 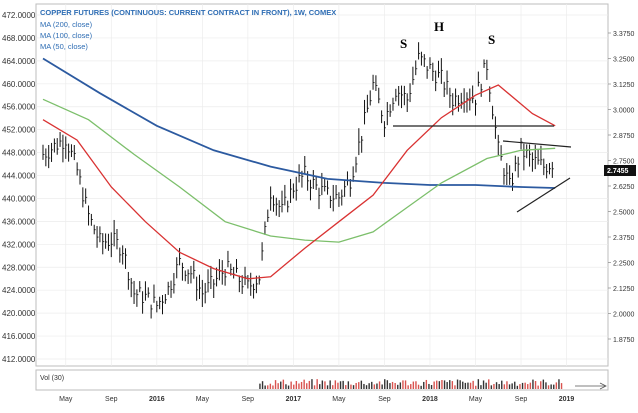 What do you see at coordinates (603, 386) in the screenshot?
I see `volume-arrow-head` at bounding box center [603, 386].